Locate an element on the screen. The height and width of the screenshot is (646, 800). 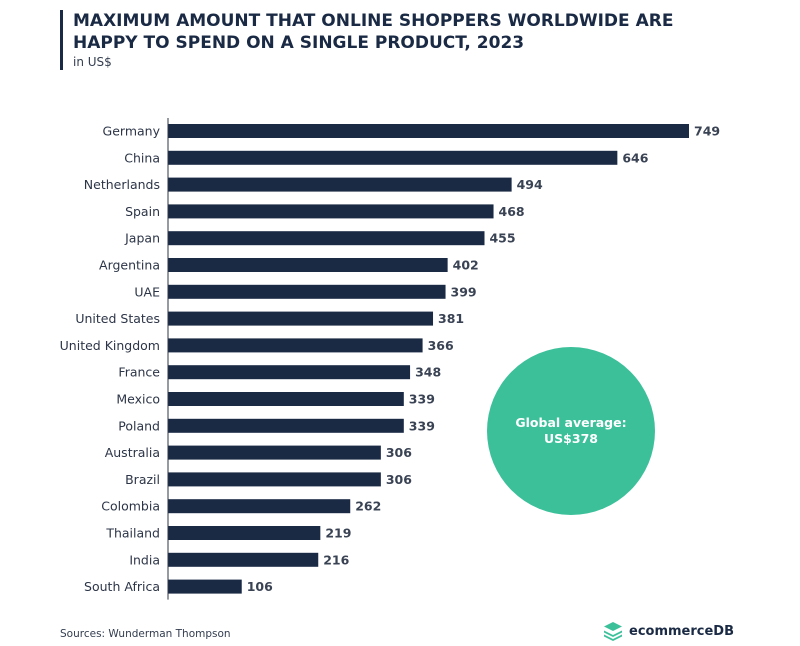
source-note: Sources: Wunderman Thompson is located at coordinates (145, 634).